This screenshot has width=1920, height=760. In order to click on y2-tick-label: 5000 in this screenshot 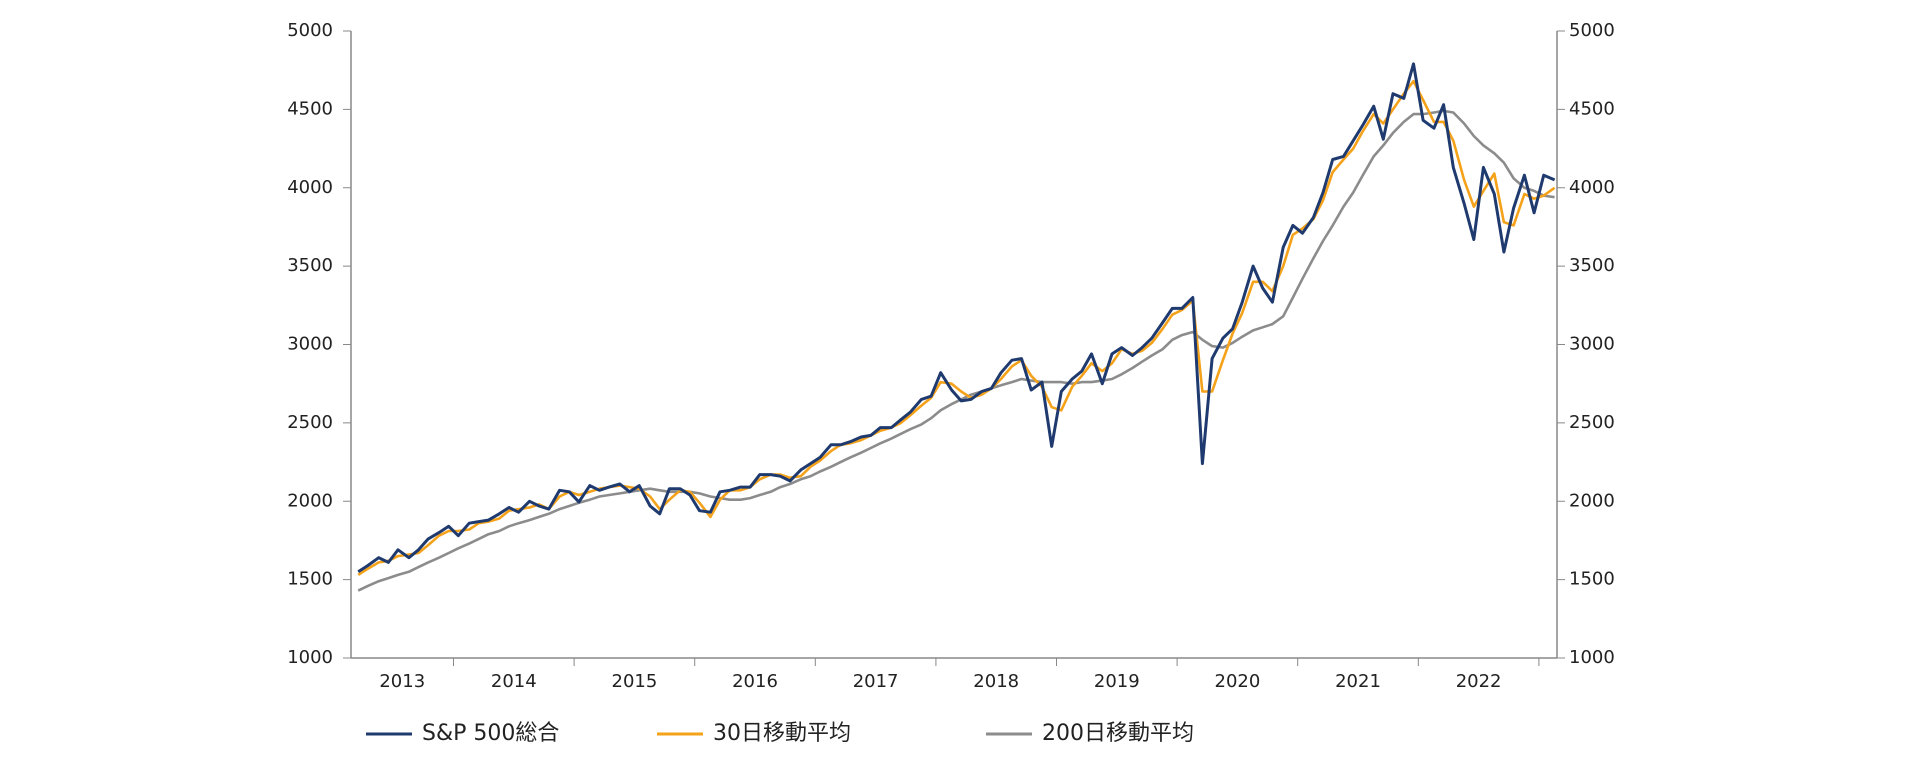, I will do `click(1592, 30)`.